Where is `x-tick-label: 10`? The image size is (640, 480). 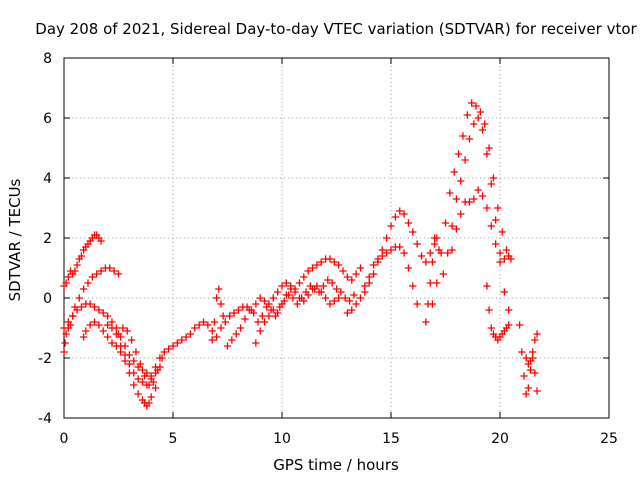 x-tick-label: 10 is located at coordinates (282, 439).